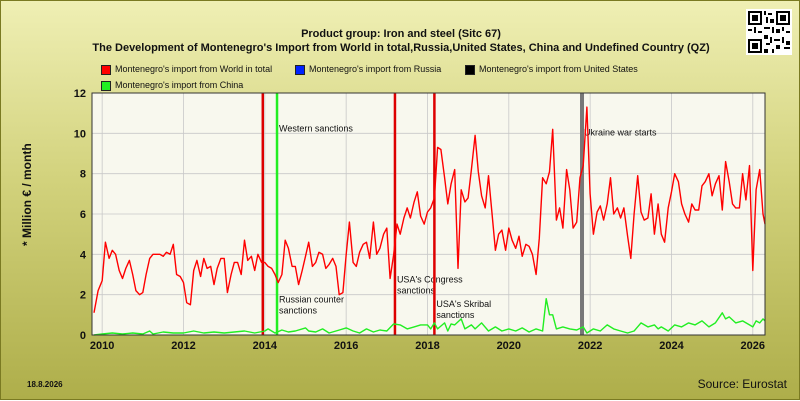  Describe the element at coordinates (470, 69) in the screenshot. I see `legend-swatch-united-states` at that location.